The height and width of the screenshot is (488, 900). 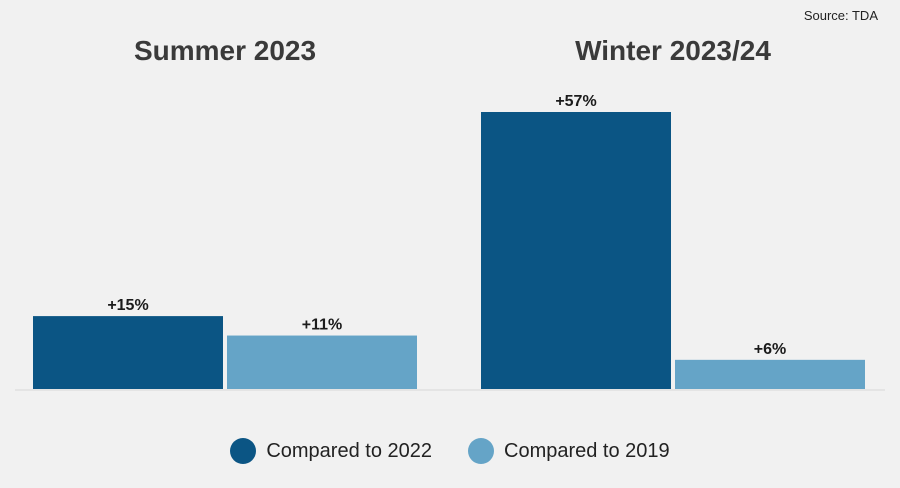 What do you see at coordinates (322, 325) in the screenshot?
I see `bar-label-0-1: +11%` at bounding box center [322, 325].